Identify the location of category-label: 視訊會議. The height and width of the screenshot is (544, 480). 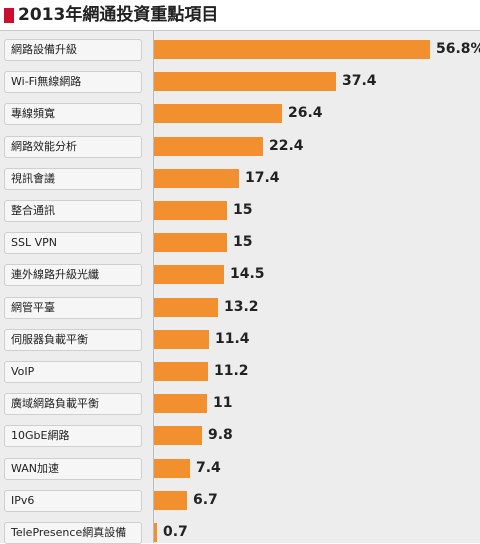
(73, 179).